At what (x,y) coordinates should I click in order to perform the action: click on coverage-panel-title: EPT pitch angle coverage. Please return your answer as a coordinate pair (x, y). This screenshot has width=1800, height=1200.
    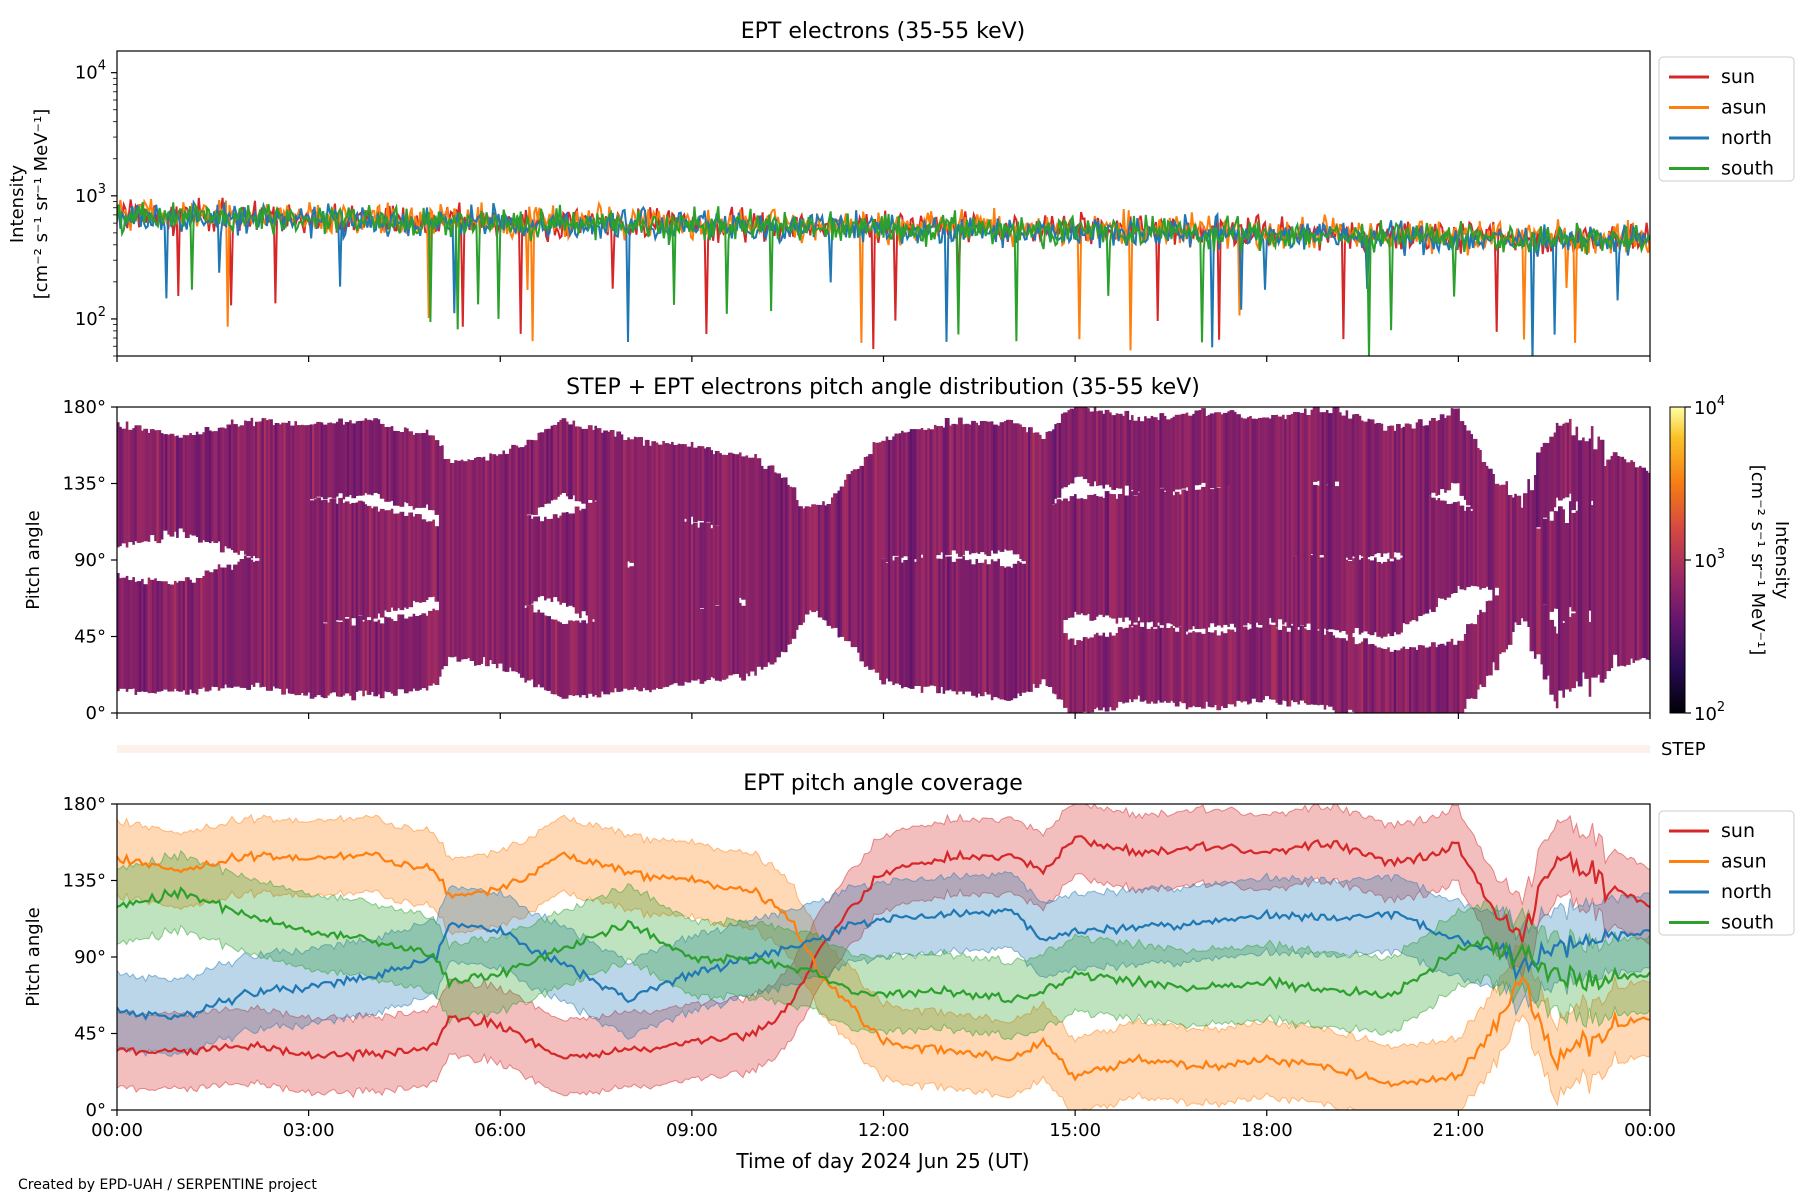
    Looking at the image, I should click on (883, 783).